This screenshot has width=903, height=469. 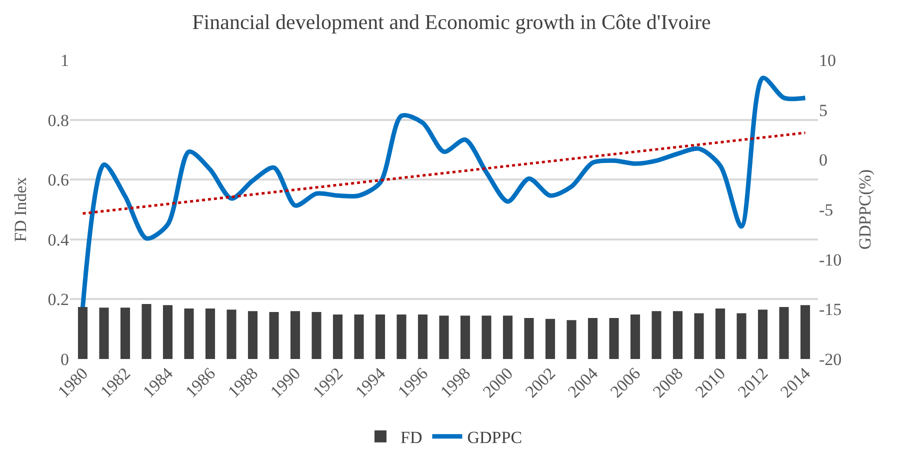 I want to click on y-tick-label: 1, so click(x=64, y=60).